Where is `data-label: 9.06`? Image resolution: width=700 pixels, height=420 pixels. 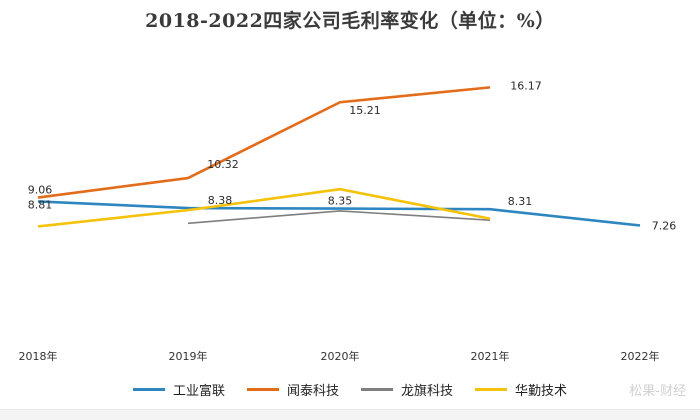
data-label: 9.06 is located at coordinates (40, 190).